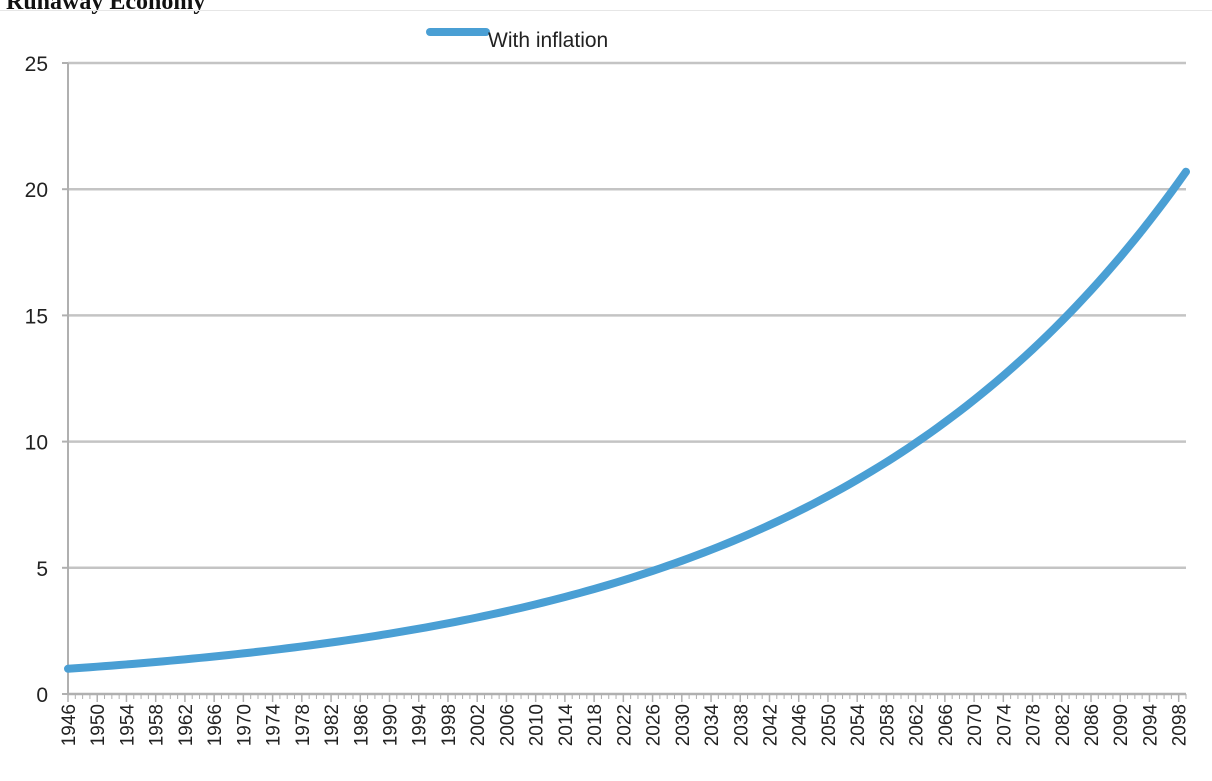 The width and height of the screenshot is (1212, 781). What do you see at coordinates (391, 725) in the screenshot?
I see `x-tick-label: 1990` at bounding box center [391, 725].